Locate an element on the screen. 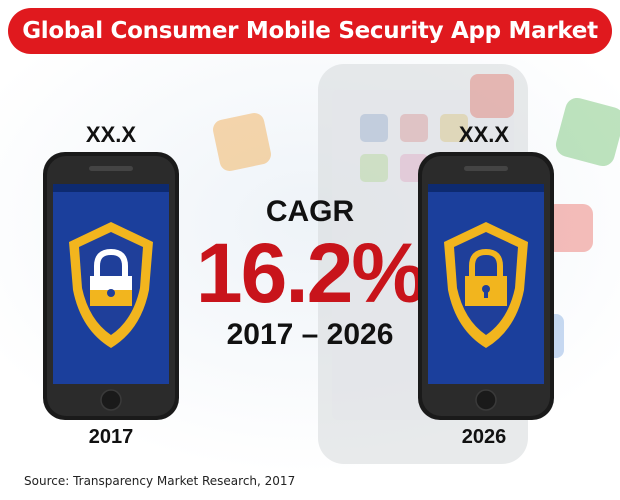 This screenshot has height=500, width=620. cagr-value: 16.2% is located at coordinates (310, 273).